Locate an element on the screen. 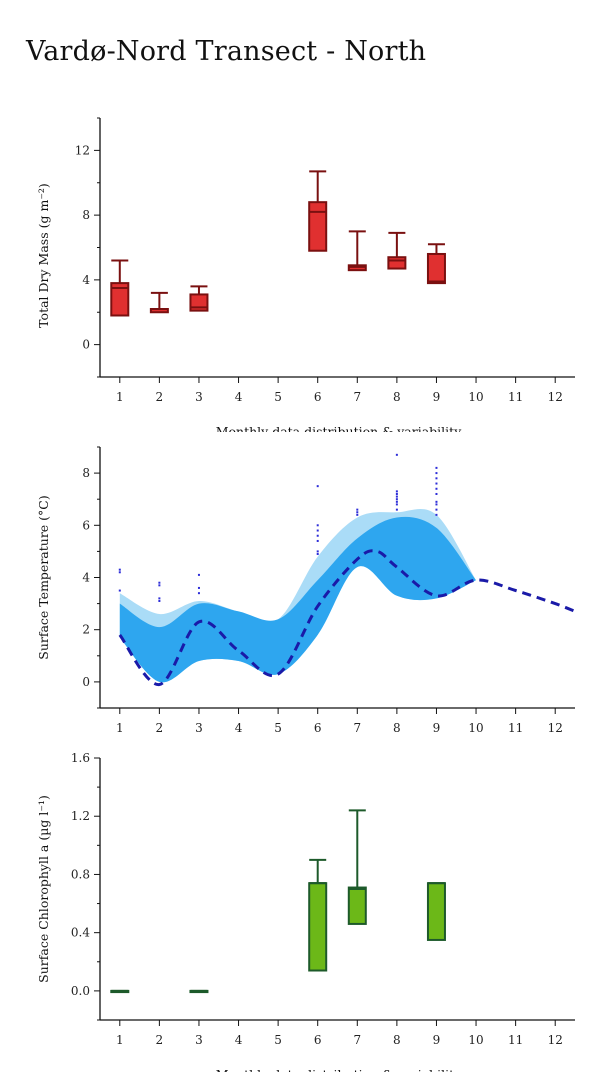 Image resolution: width=600 pixels, height=1072 pixels. chart-3-boxes is located at coordinates (278, 901).